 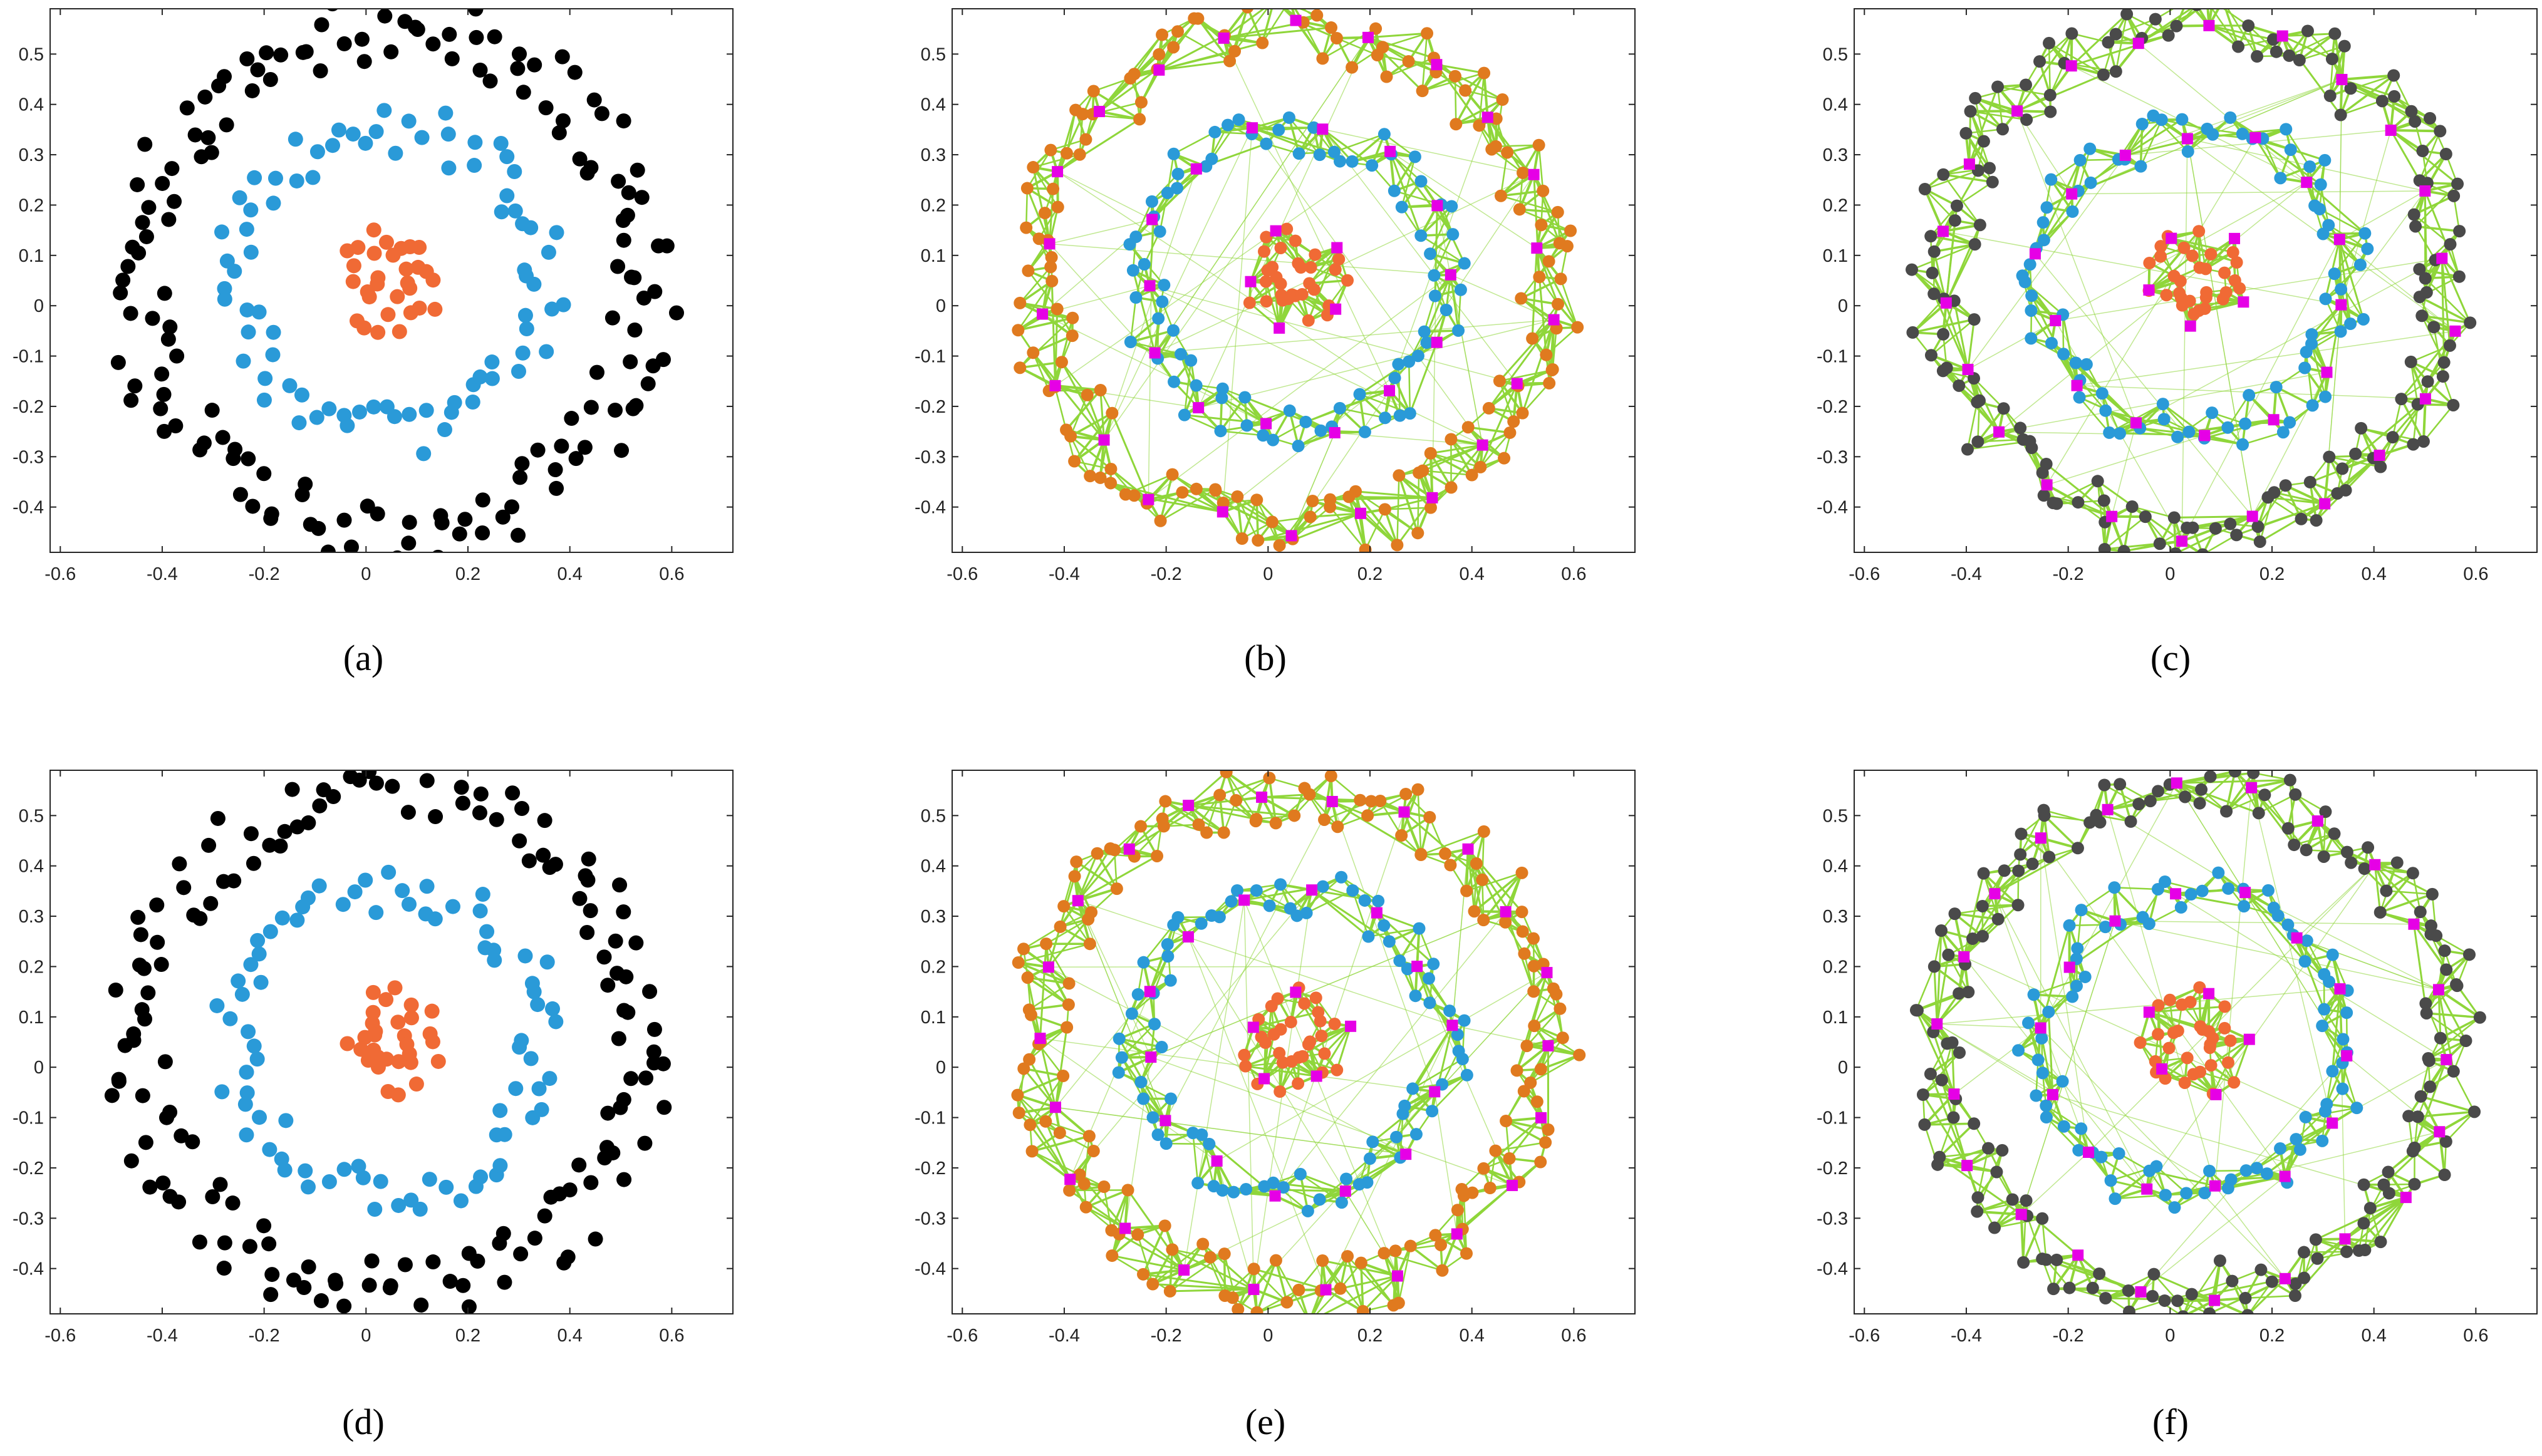 I want to click on x-tick-label: 0.4, so click(x=1472, y=574).